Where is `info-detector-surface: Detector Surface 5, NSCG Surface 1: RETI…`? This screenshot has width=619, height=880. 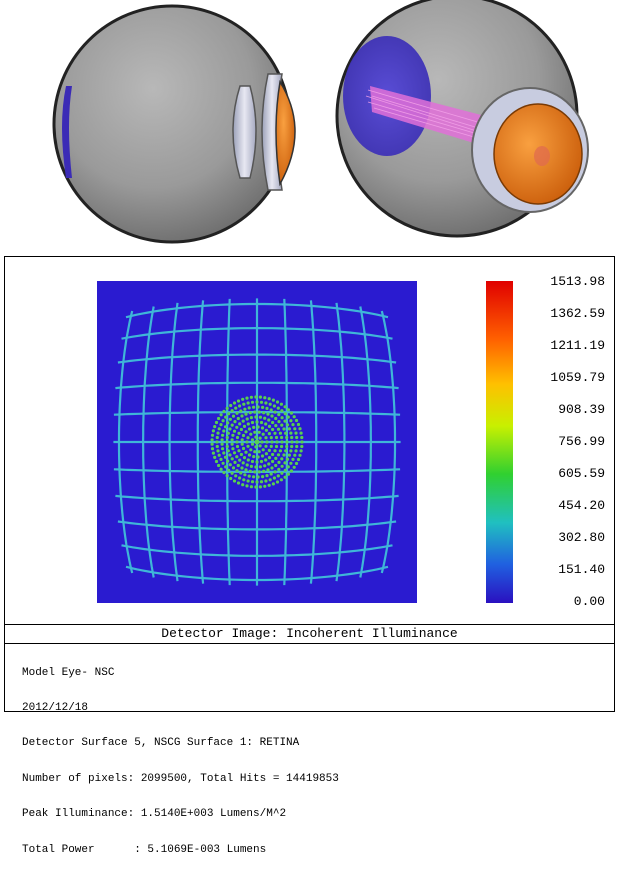
info-detector-surface: Detector Surface 5, NSCG Surface 1: RETI… is located at coordinates (161, 743).